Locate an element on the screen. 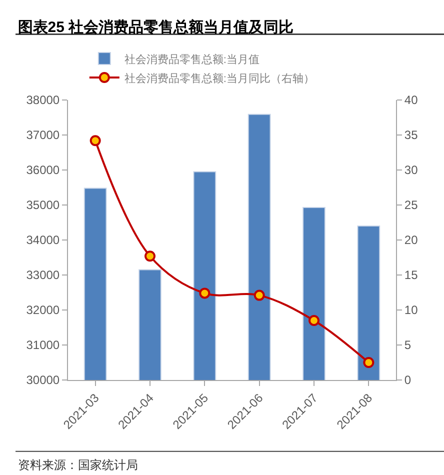 The height and width of the screenshot is (475, 444). text: 资料来源：国家统计局 is located at coordinates (78, 465).